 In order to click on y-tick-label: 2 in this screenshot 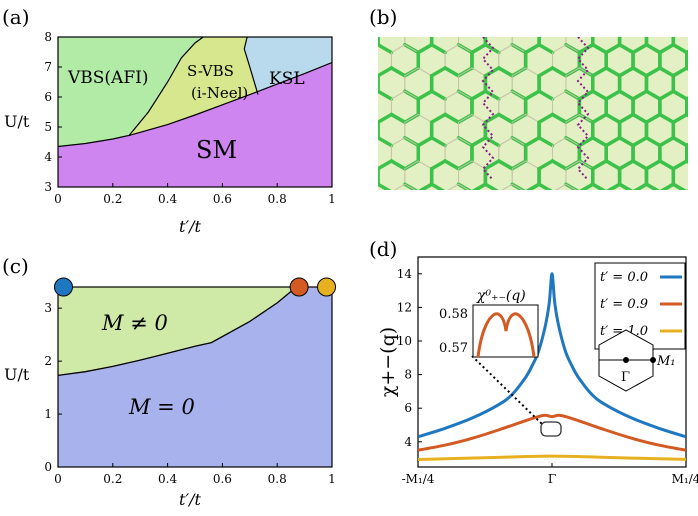, I will do `click(48, 361)`.